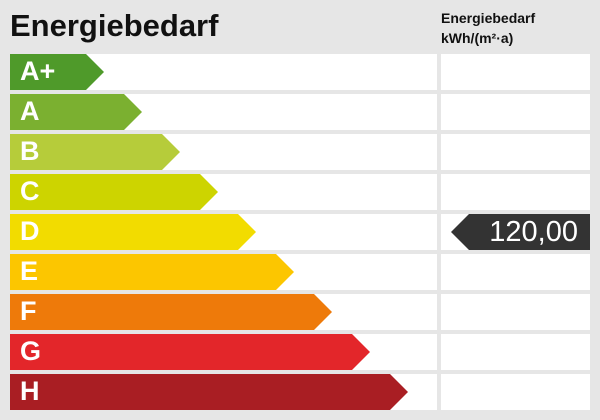  Describe the element at coordinates (95, 152) in the screenshot. I see `class-arrow: B` at that location.